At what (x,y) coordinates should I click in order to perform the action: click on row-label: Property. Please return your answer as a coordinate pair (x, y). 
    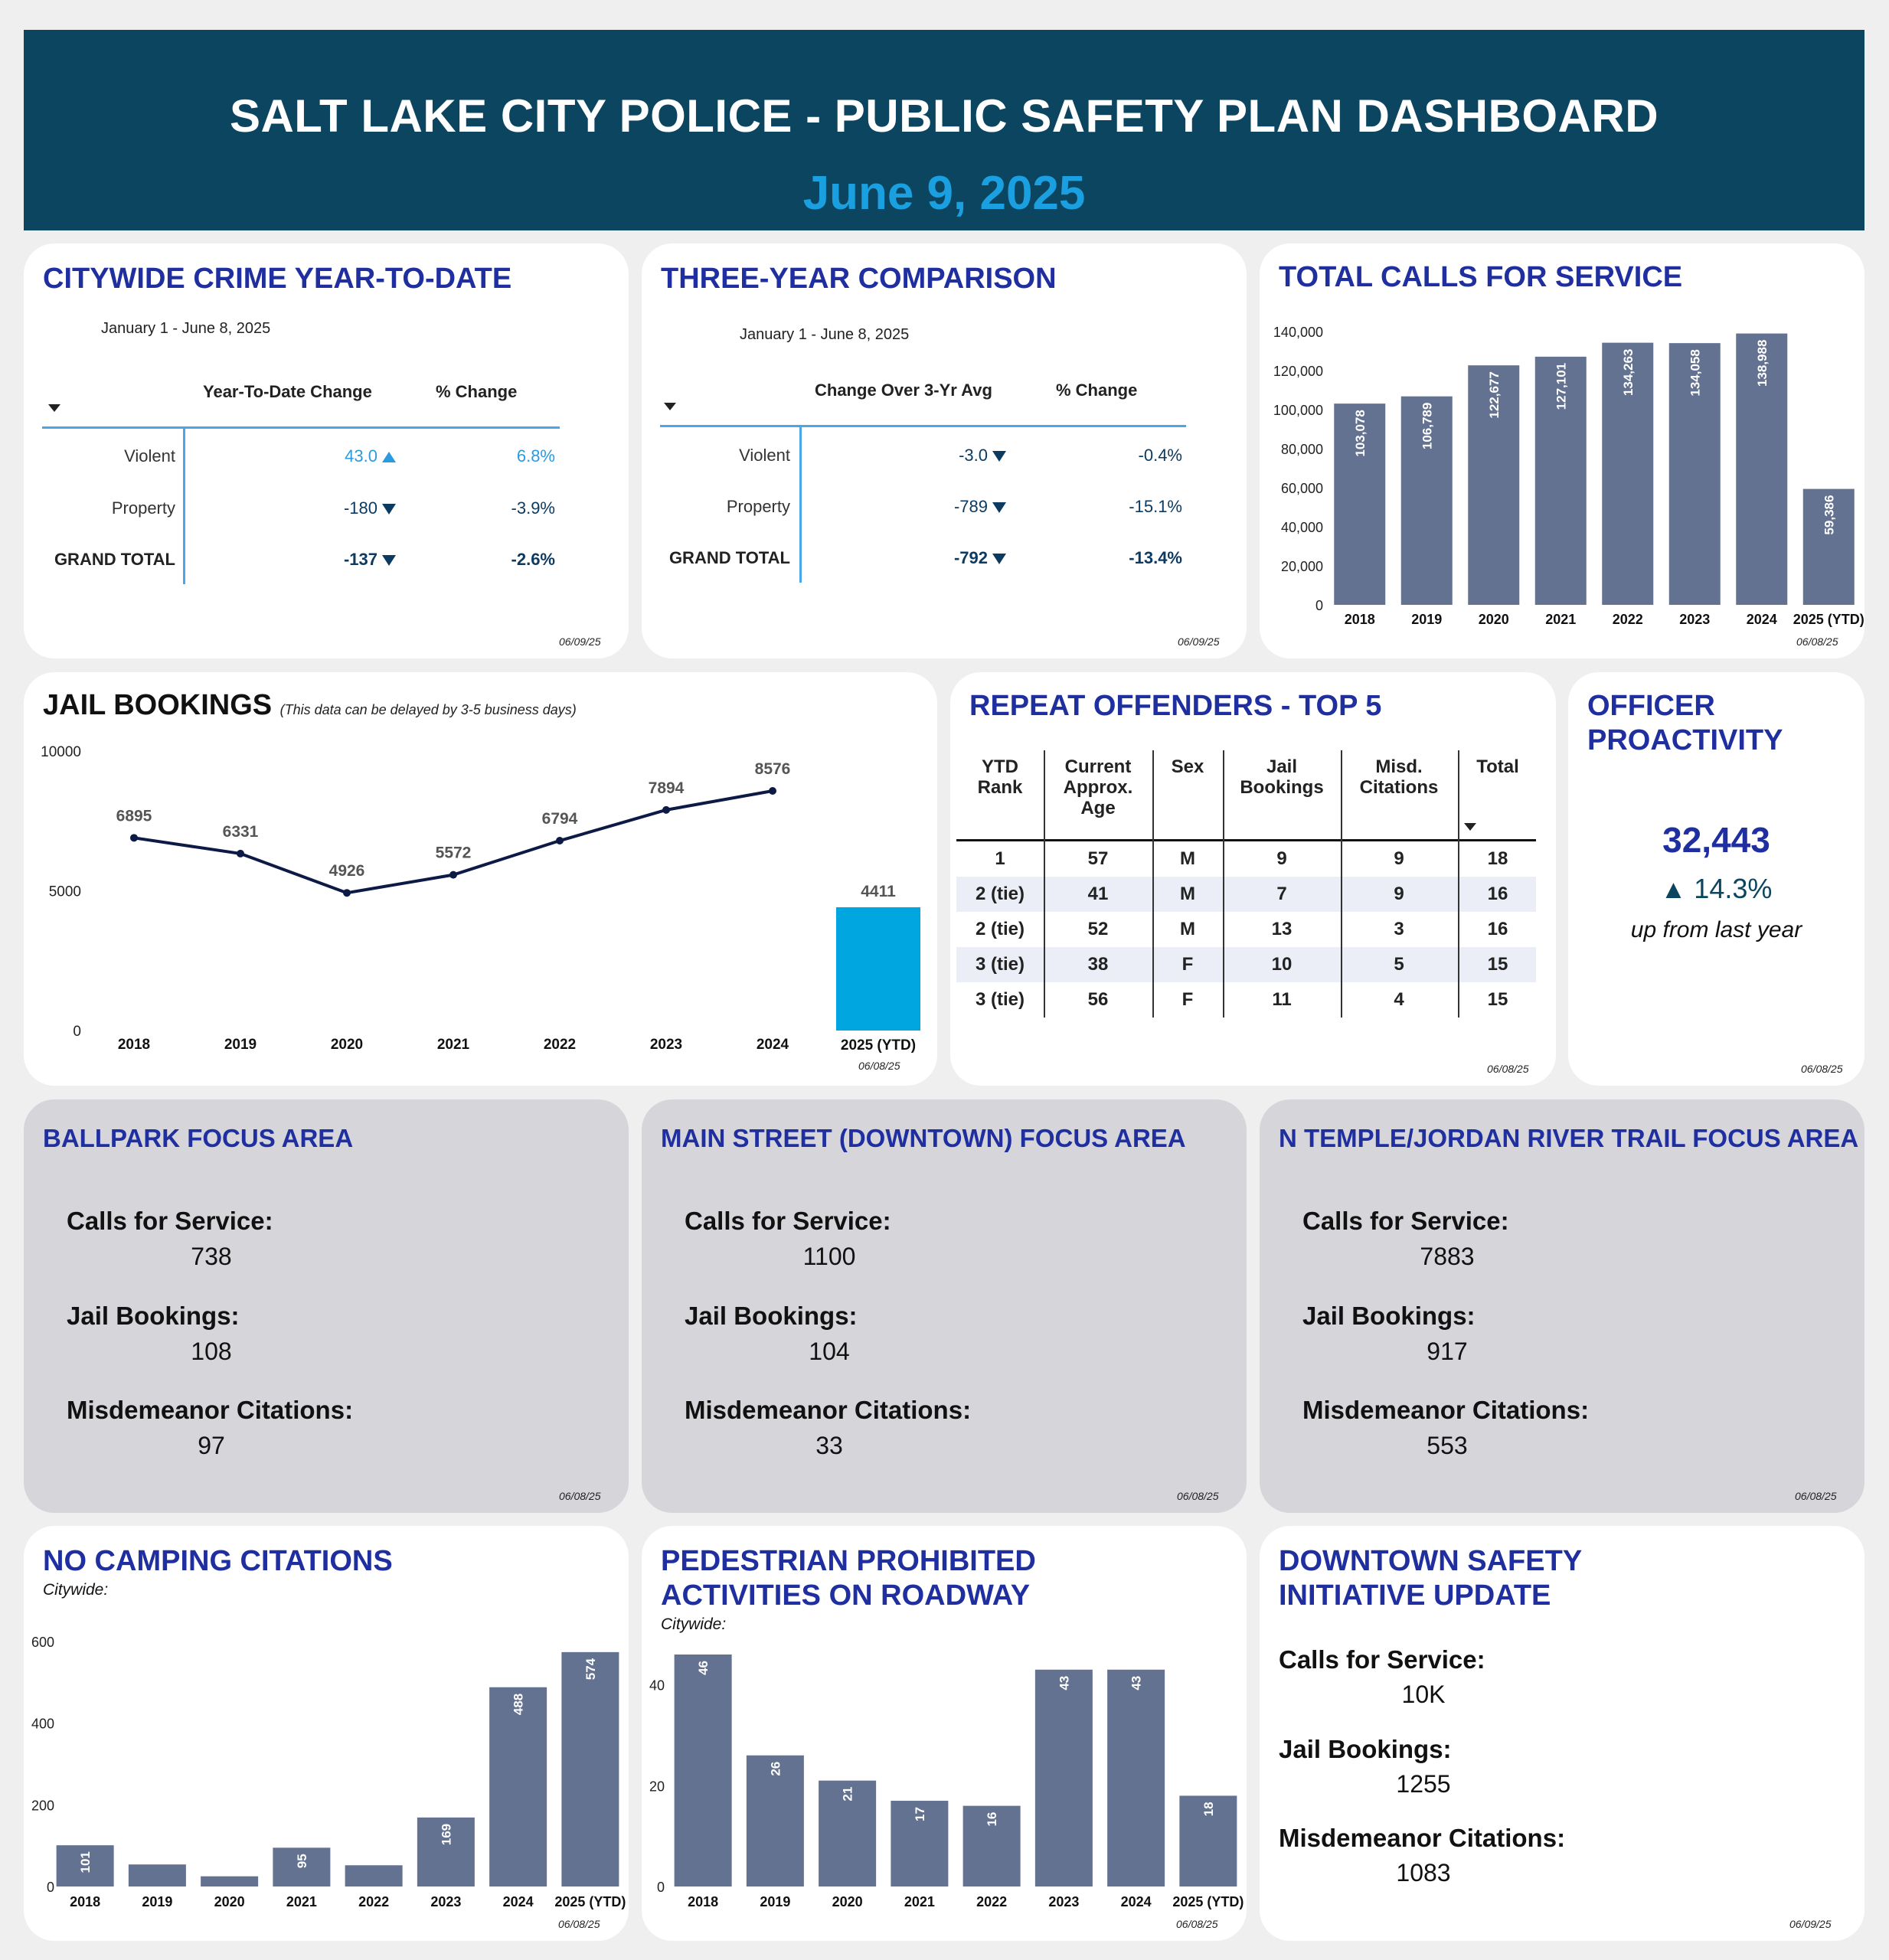
    Looking at the image, I should click on (758, 506).